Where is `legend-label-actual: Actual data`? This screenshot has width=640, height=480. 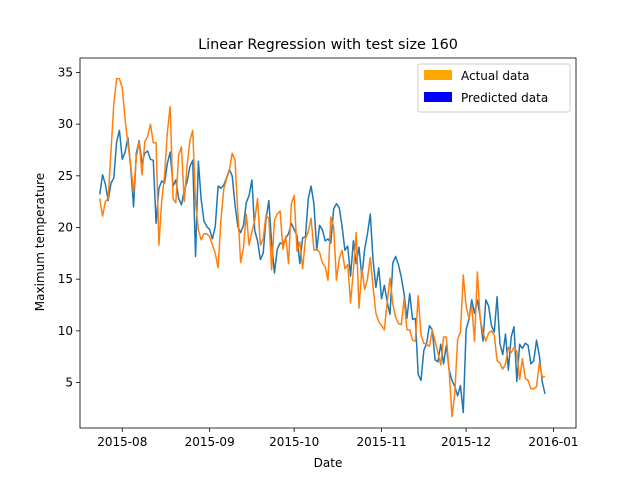 legend-label-actual: Actual data is located at coordinates (495, 76).